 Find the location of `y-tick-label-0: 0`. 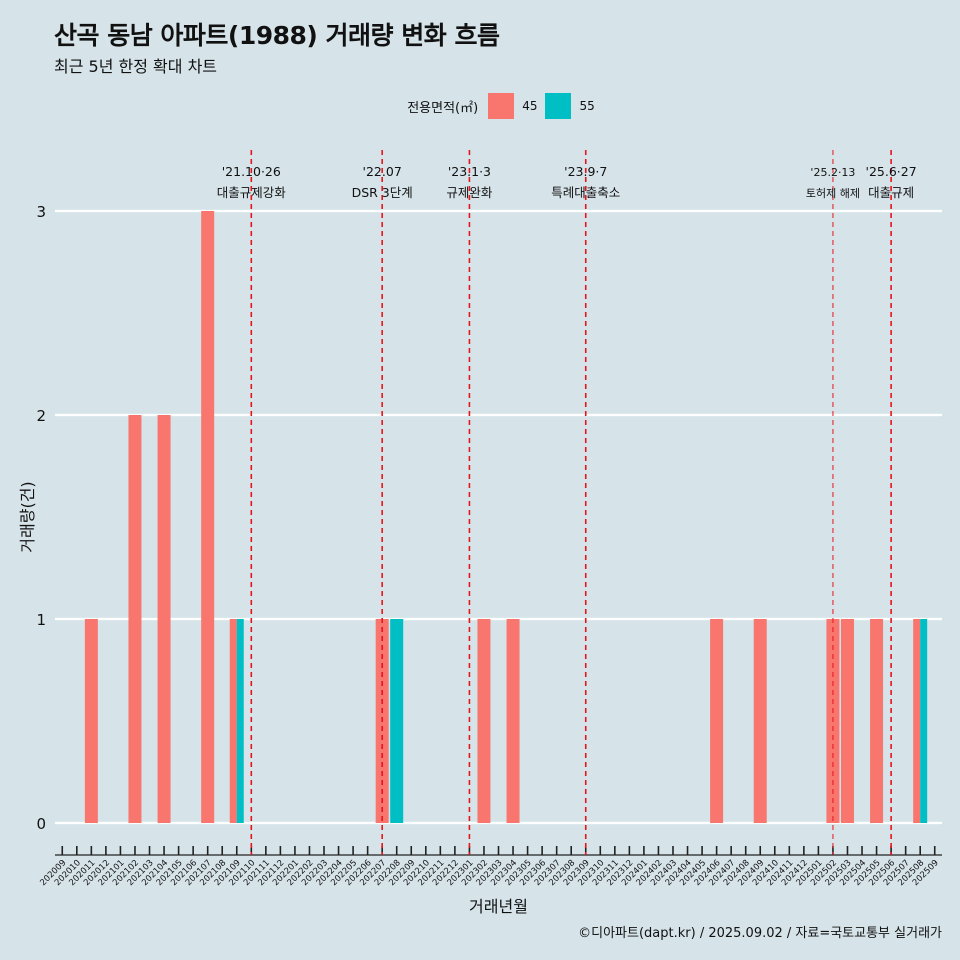

y-tick-label-0: 0 is located at coordinates (41, 824).